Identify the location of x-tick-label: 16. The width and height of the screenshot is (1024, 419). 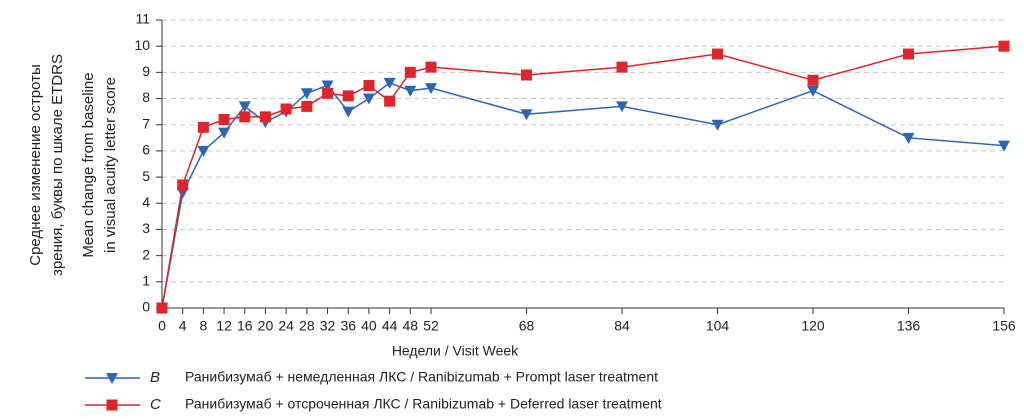
(245, 326).